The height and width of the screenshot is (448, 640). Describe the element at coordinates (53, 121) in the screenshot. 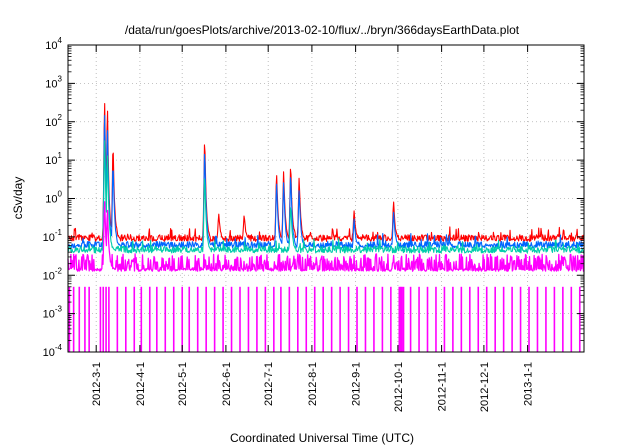

I see `y-tick-label: 10²` at that location.